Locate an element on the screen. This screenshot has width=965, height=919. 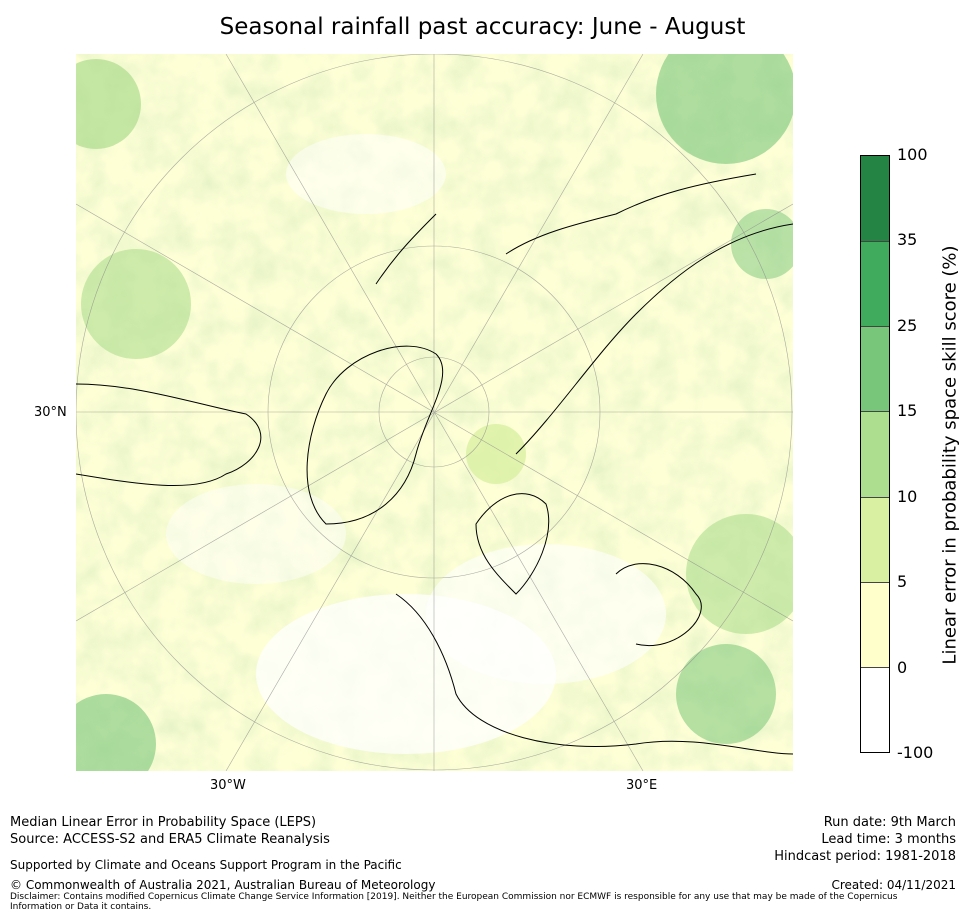
lat-30n-label: 30°N is located at coordinates (50, 412).